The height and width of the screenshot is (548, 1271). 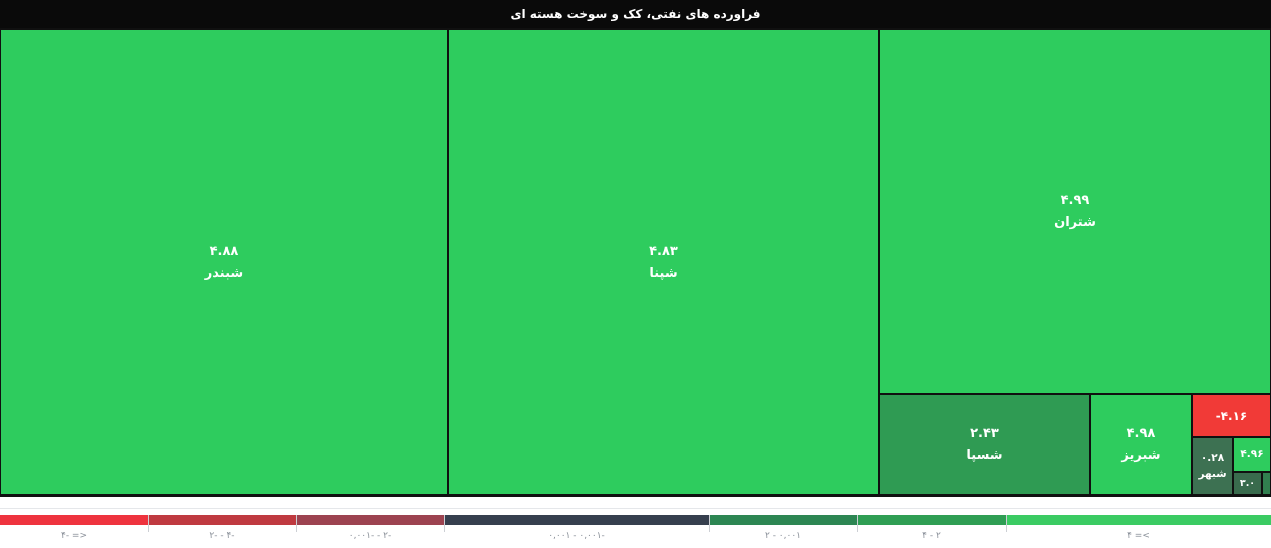 I want to click on legend-label: ۲ - ۰,۰۰۱, so click(x=783, y=536).